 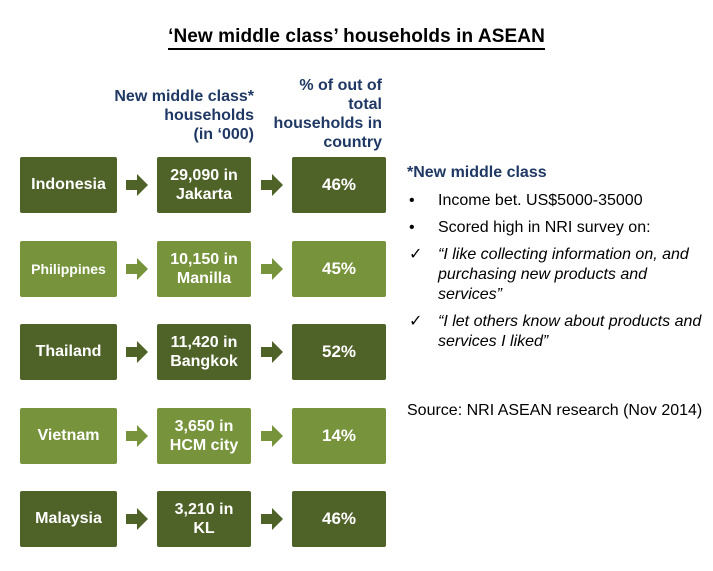 I want to click on bullet-item: • Scored high in NRI survey on:, so click(x=557, y=228).